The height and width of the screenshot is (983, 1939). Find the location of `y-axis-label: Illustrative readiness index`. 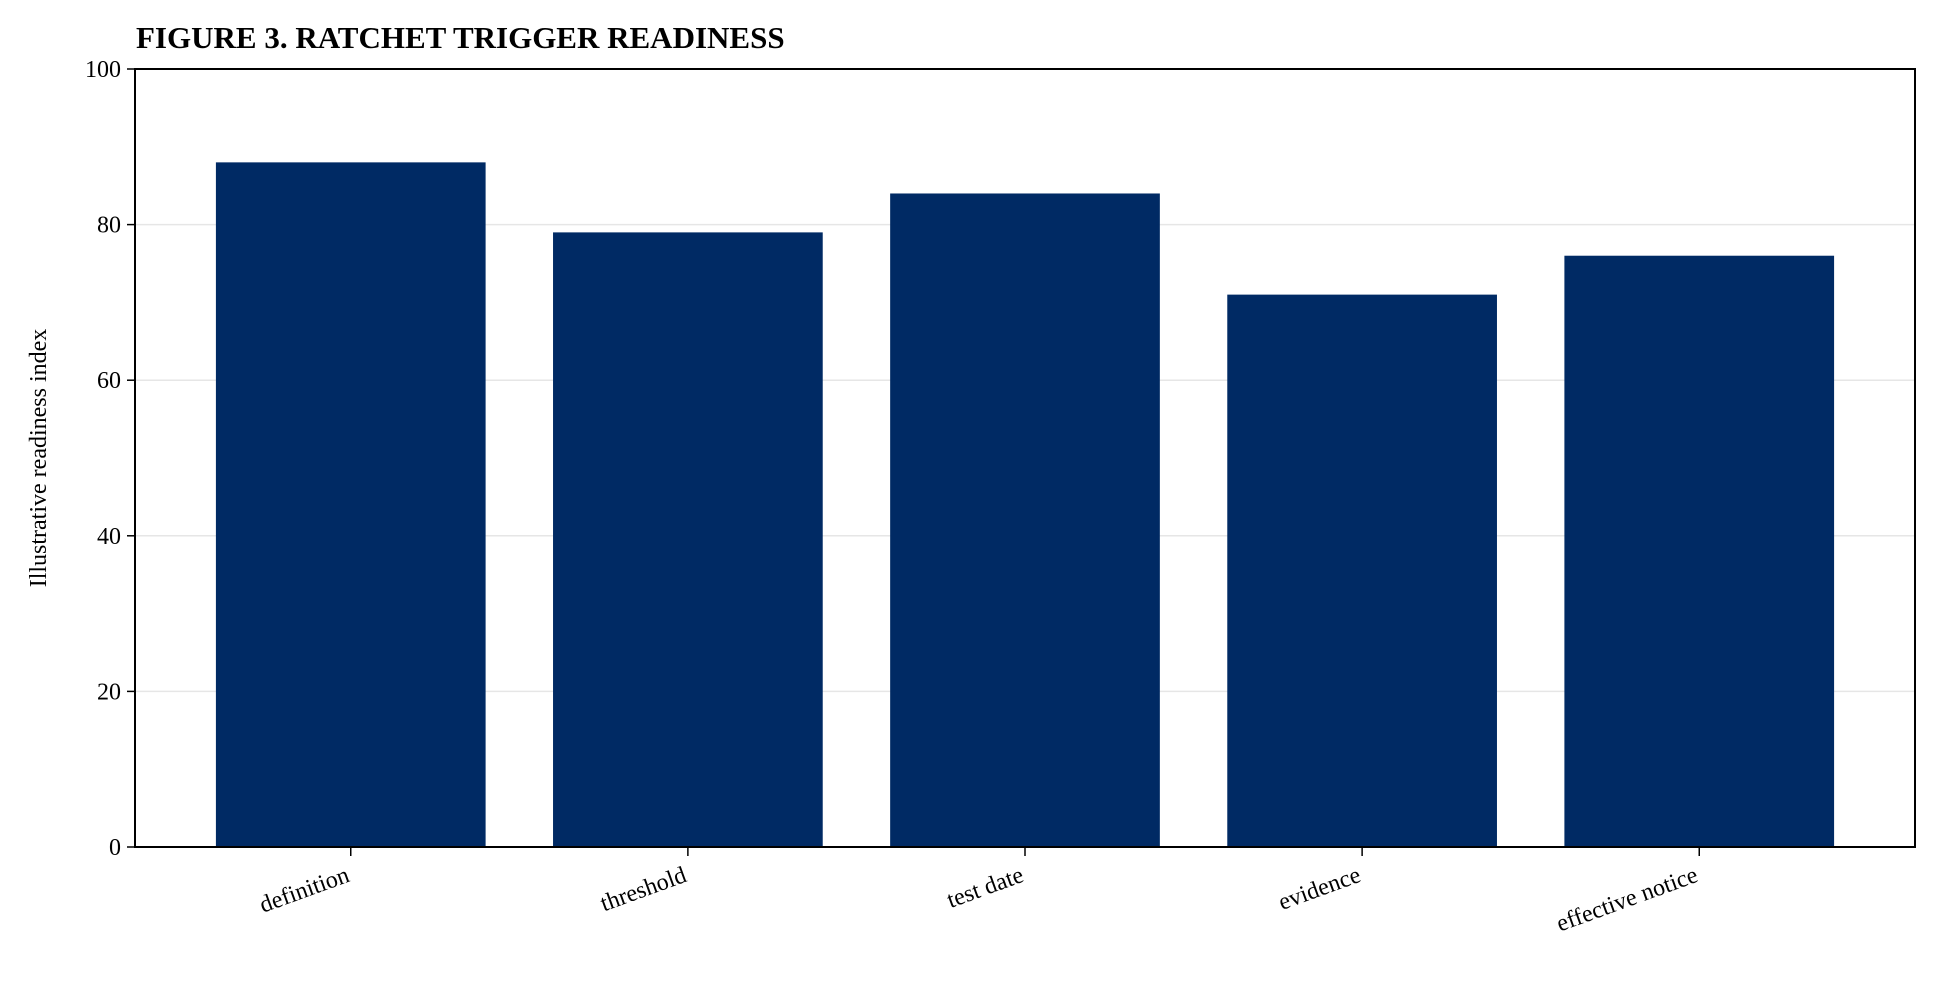

y-axis-label: Illustrative readiness index is located at coordinates (39, 458).